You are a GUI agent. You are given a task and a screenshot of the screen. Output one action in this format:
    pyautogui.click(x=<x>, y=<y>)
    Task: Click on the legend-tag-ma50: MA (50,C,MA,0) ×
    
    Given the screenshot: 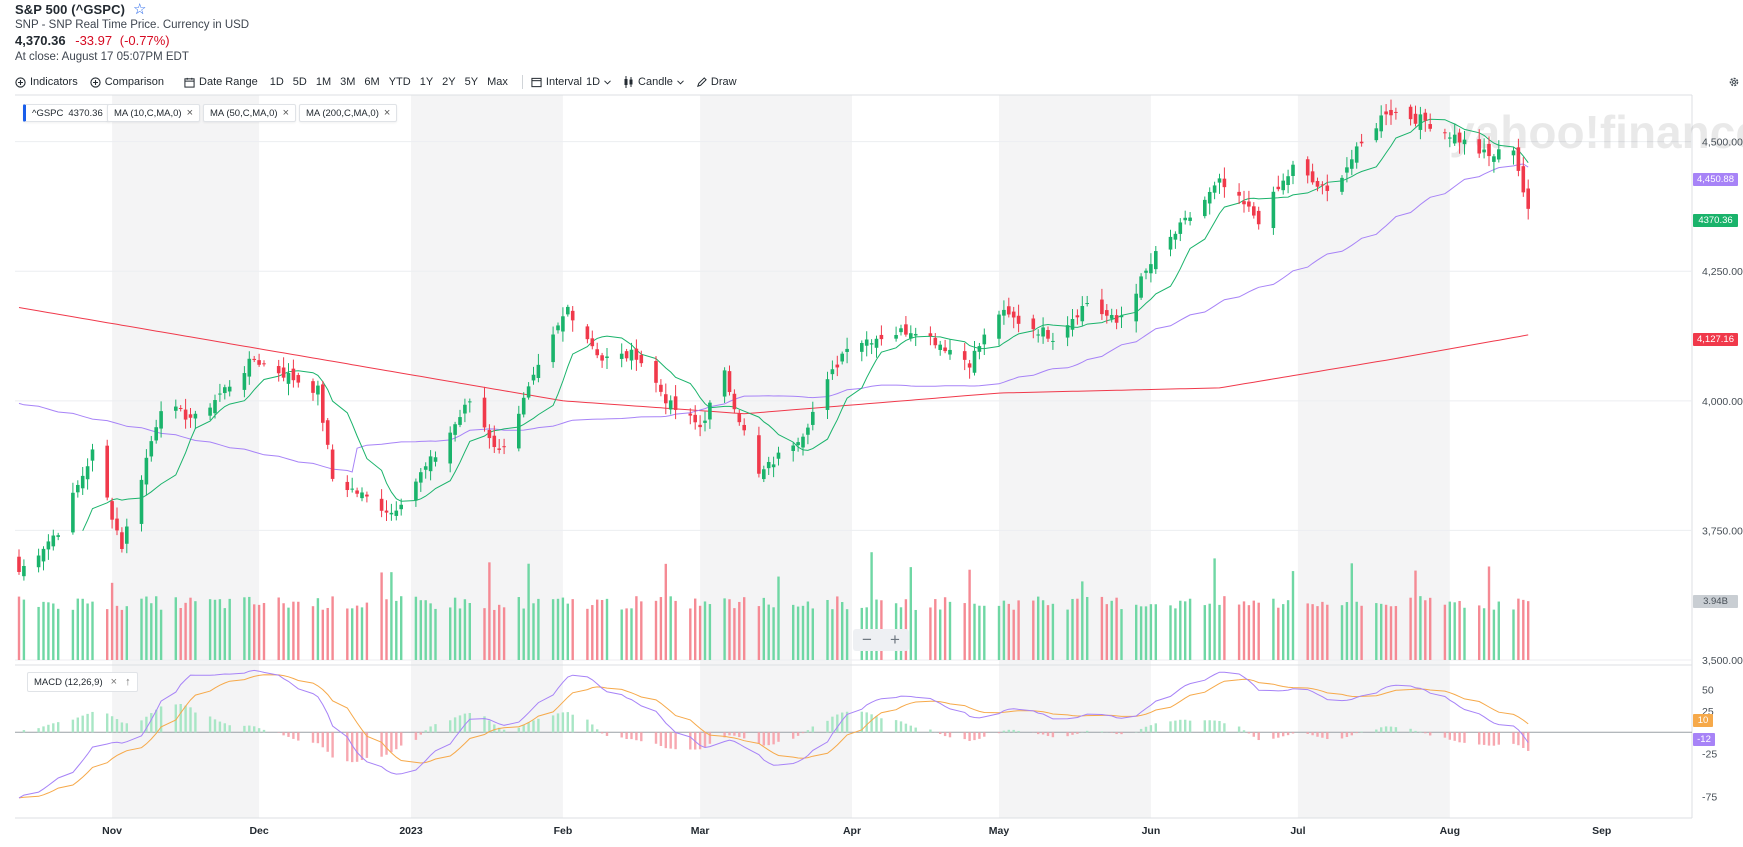 What is the action you would take?
    pyautogui.click(x=250, y=113)
    